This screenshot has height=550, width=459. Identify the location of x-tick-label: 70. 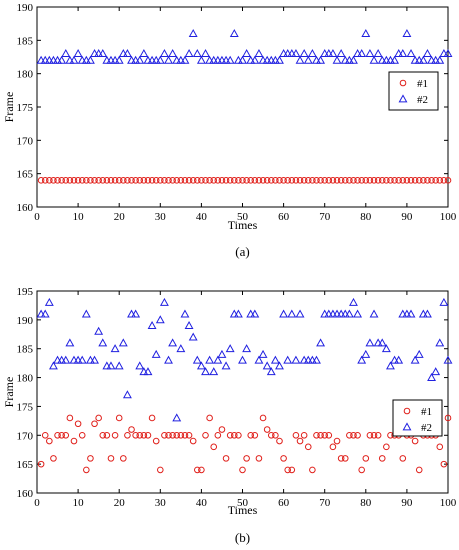
(325, 217).